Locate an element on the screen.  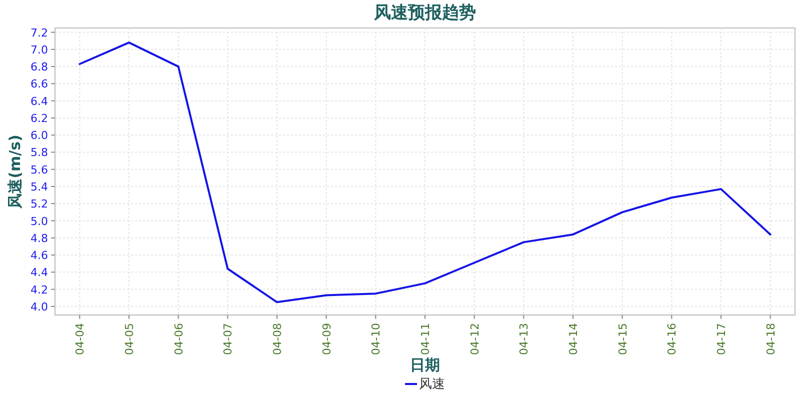
y-tick-label: 4.4 is located at coordinates (39, 273).